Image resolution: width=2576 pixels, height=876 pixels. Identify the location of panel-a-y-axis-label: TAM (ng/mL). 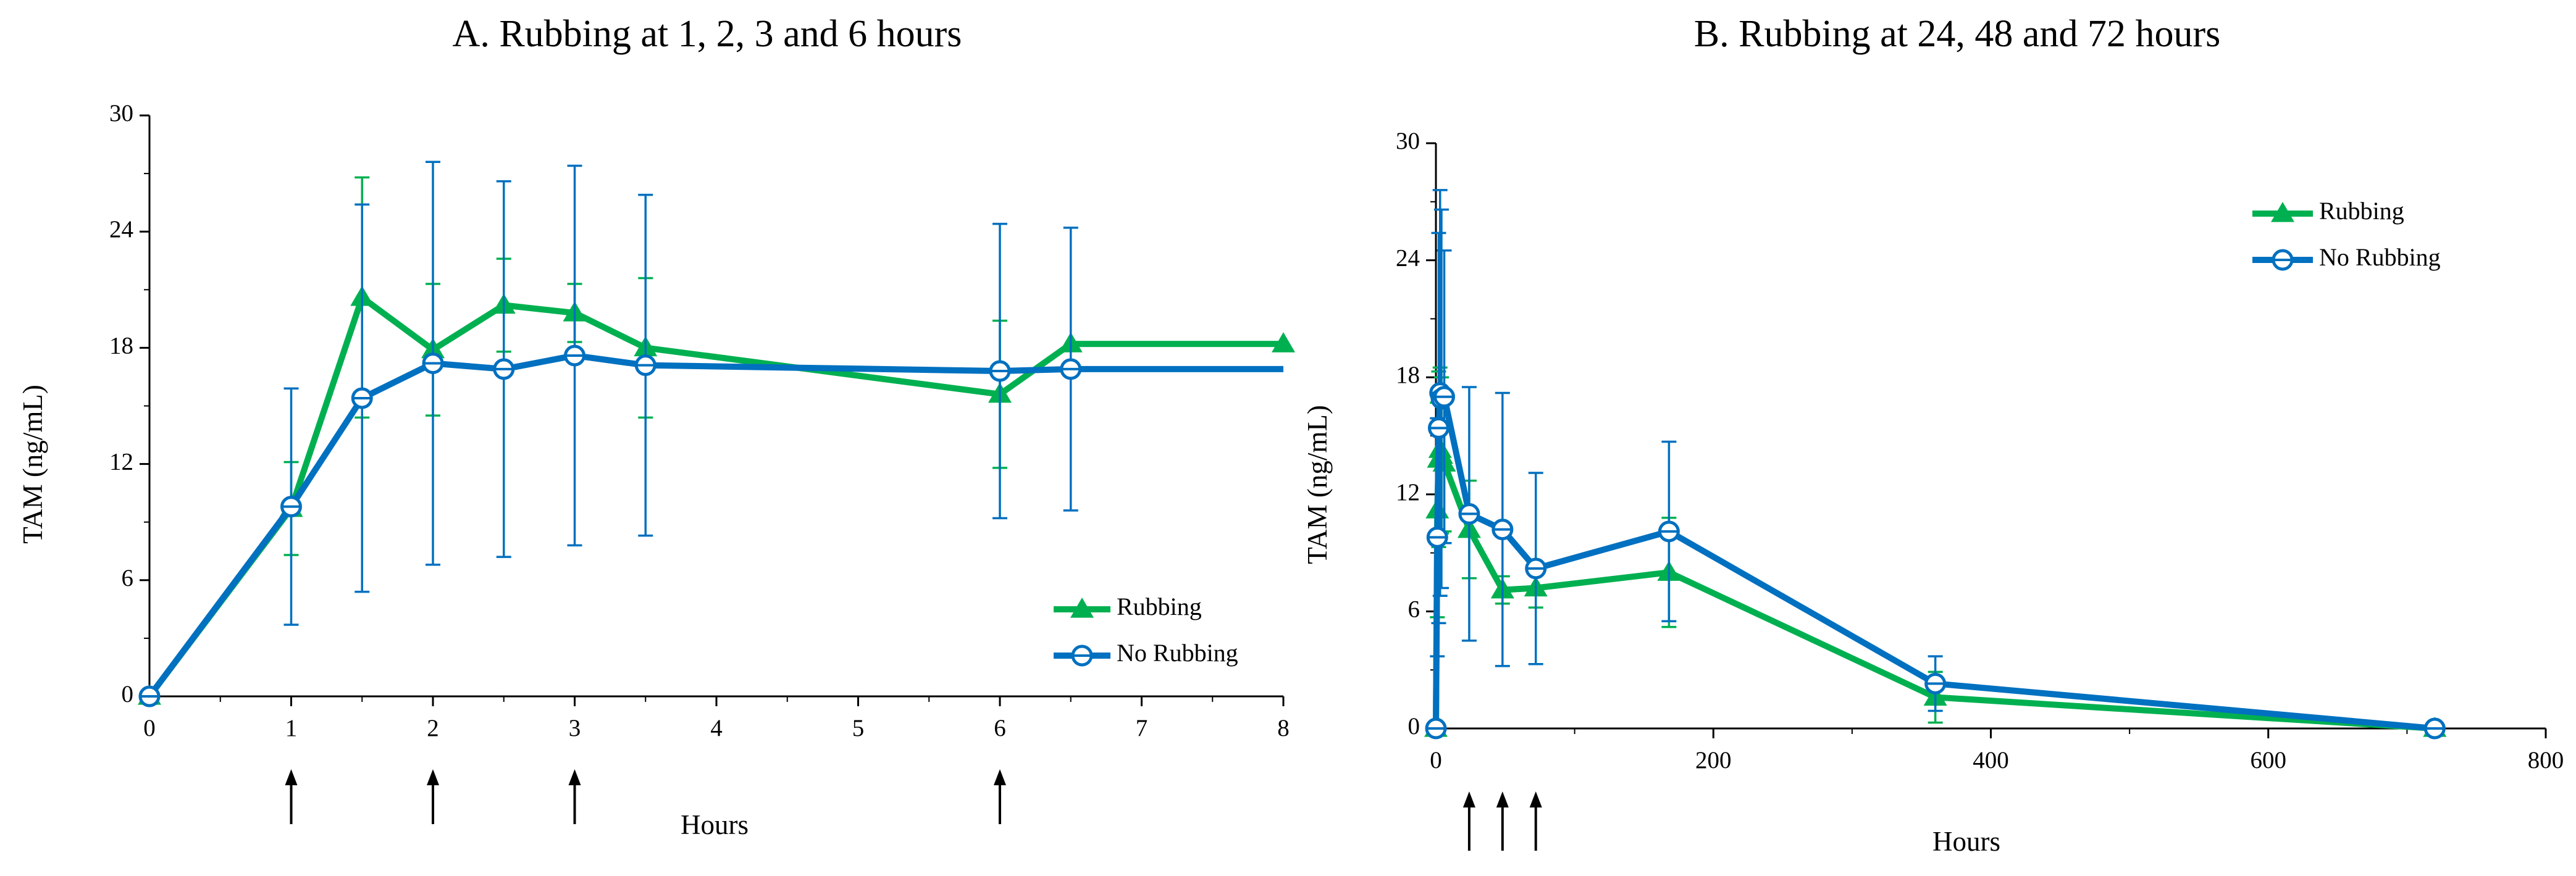
(32, 464).